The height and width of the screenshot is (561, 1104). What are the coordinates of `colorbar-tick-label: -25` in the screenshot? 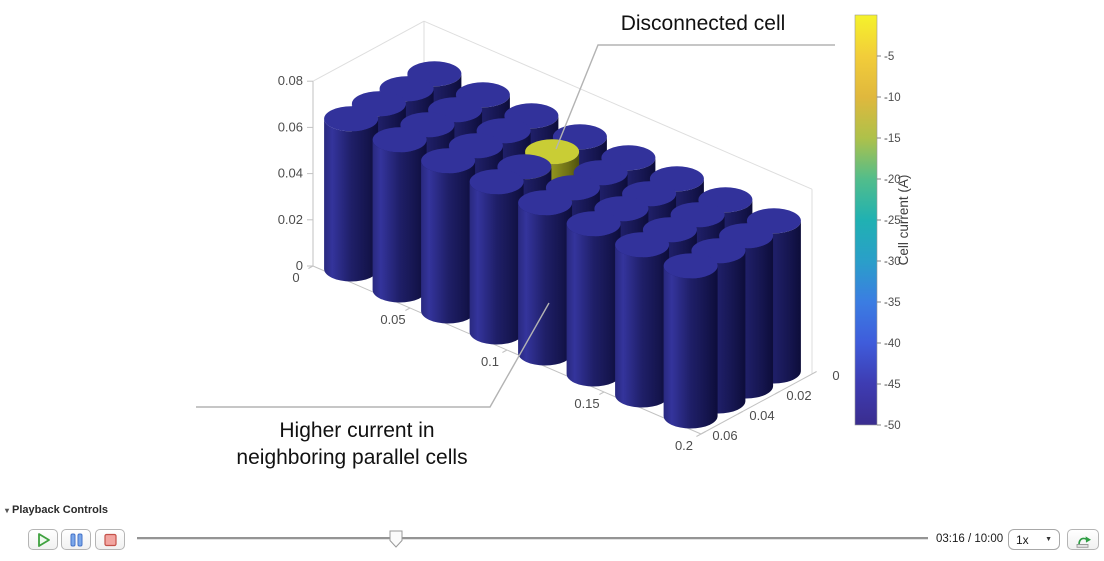 It's located at (892, 221).